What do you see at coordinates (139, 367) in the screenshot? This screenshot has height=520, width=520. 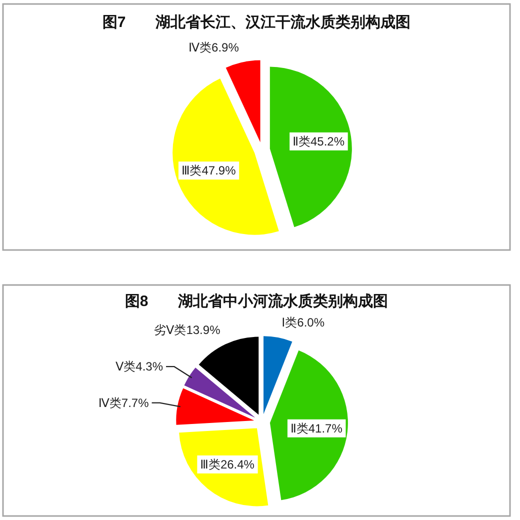 I see `slice-label: Ⅴ类4.3%` at bounding box center [139, 367].